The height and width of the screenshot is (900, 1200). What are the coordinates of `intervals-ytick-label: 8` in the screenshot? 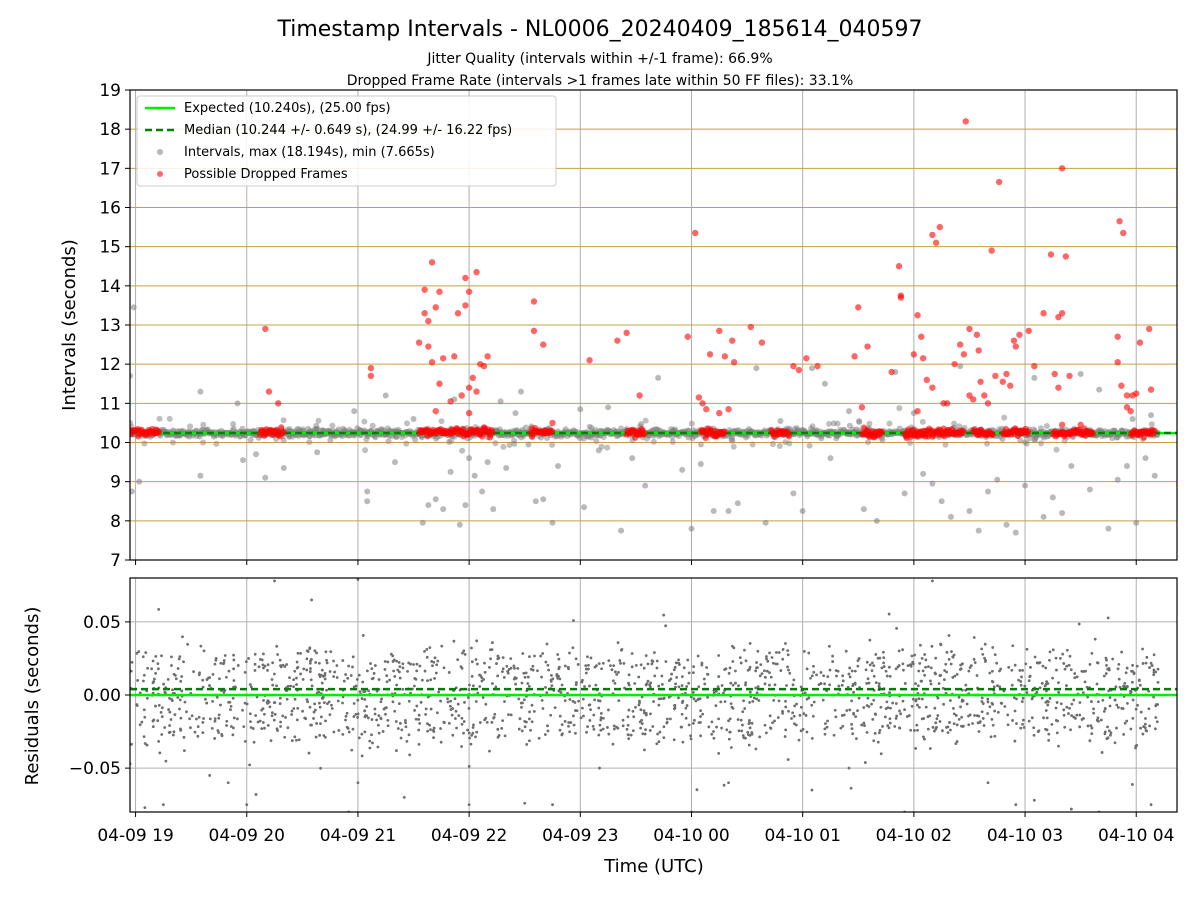 It's located at (115, 522).